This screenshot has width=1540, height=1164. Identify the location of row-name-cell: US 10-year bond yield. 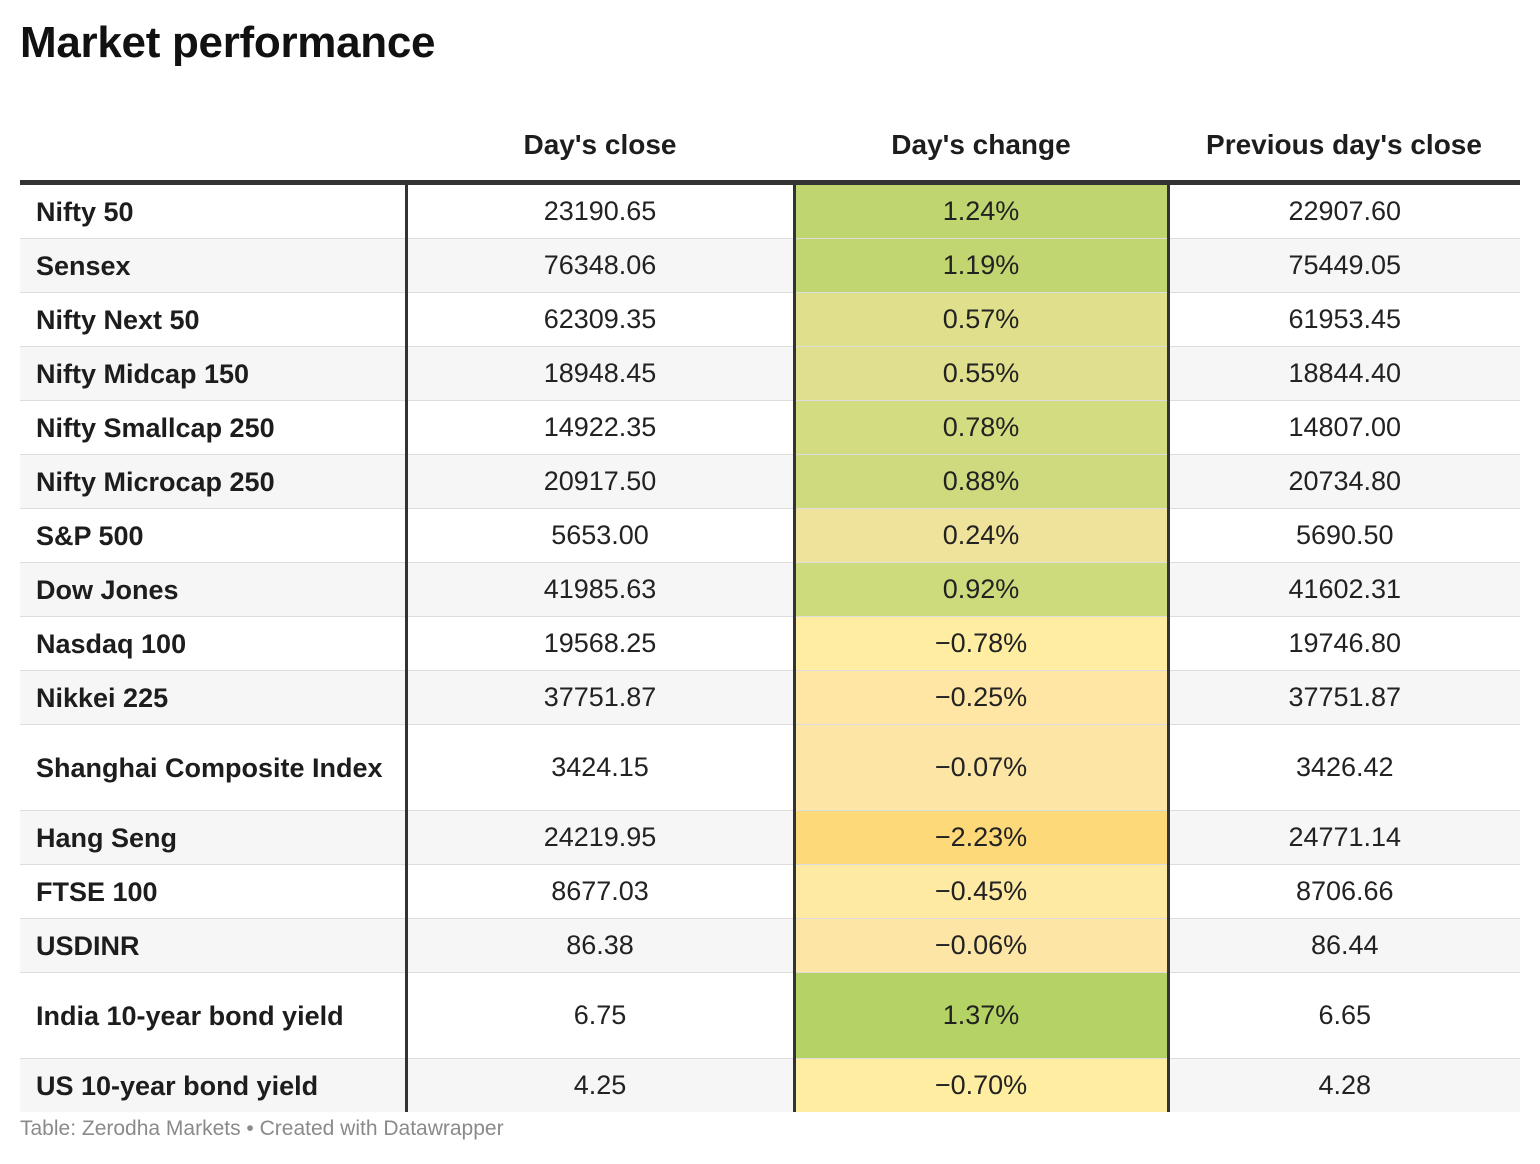
(213, 1085).